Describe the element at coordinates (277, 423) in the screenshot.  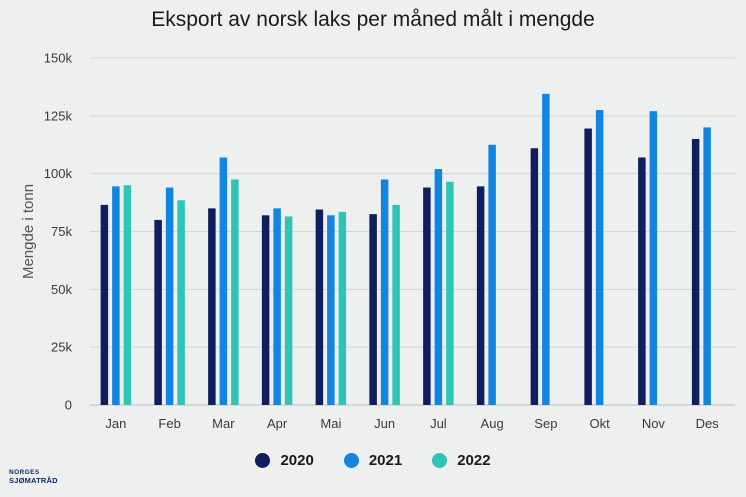
I see `x-tick-label: Apr` at that location.